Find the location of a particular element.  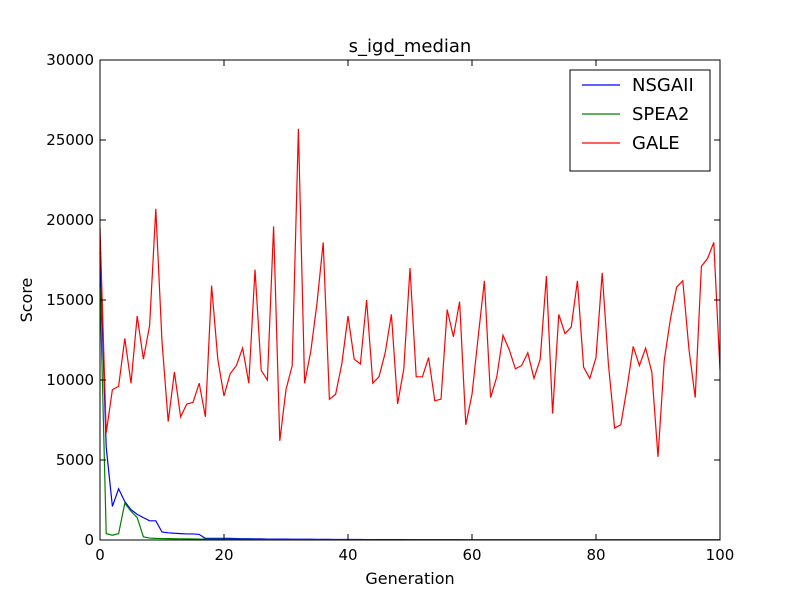

chart-title: s_igd_median is located at coordinates (410, 46).